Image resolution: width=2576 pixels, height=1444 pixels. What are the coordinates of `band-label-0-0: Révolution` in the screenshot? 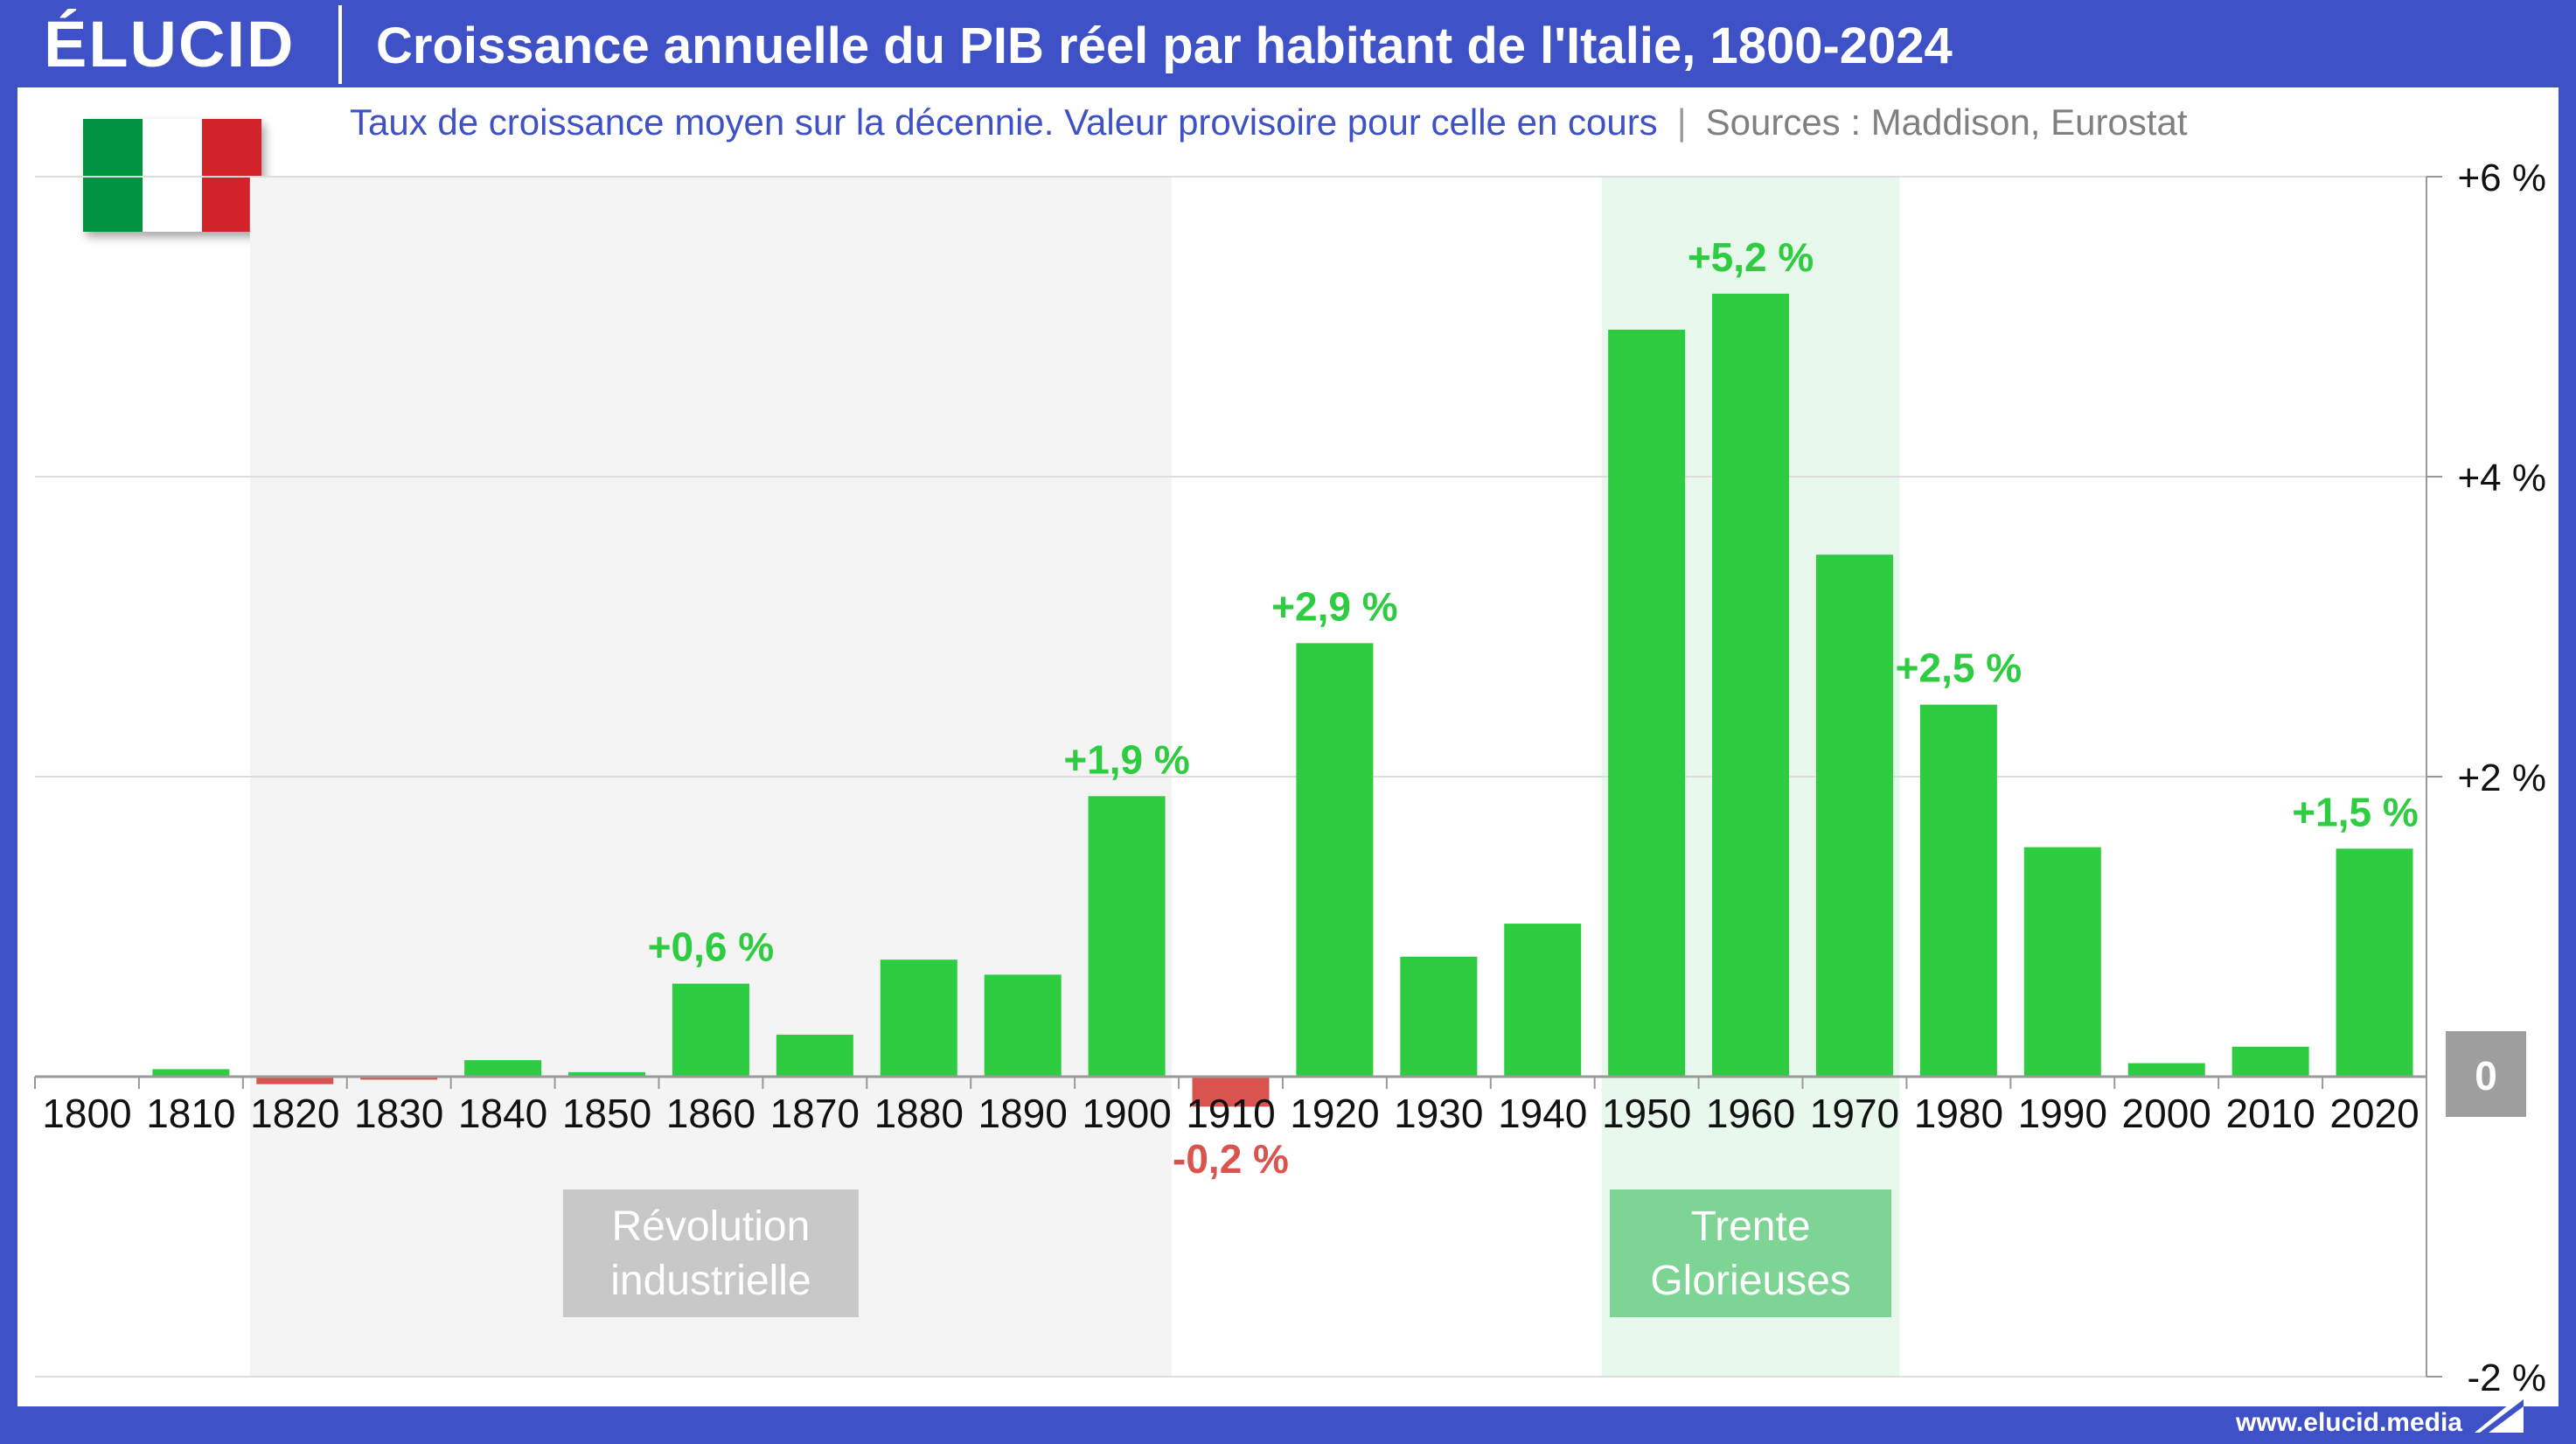 It's located at (711, 1227).